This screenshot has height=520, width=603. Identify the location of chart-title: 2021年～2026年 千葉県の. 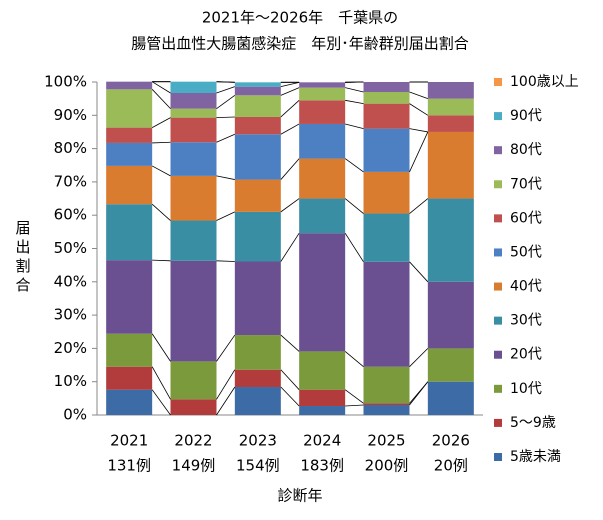
(300, 18).